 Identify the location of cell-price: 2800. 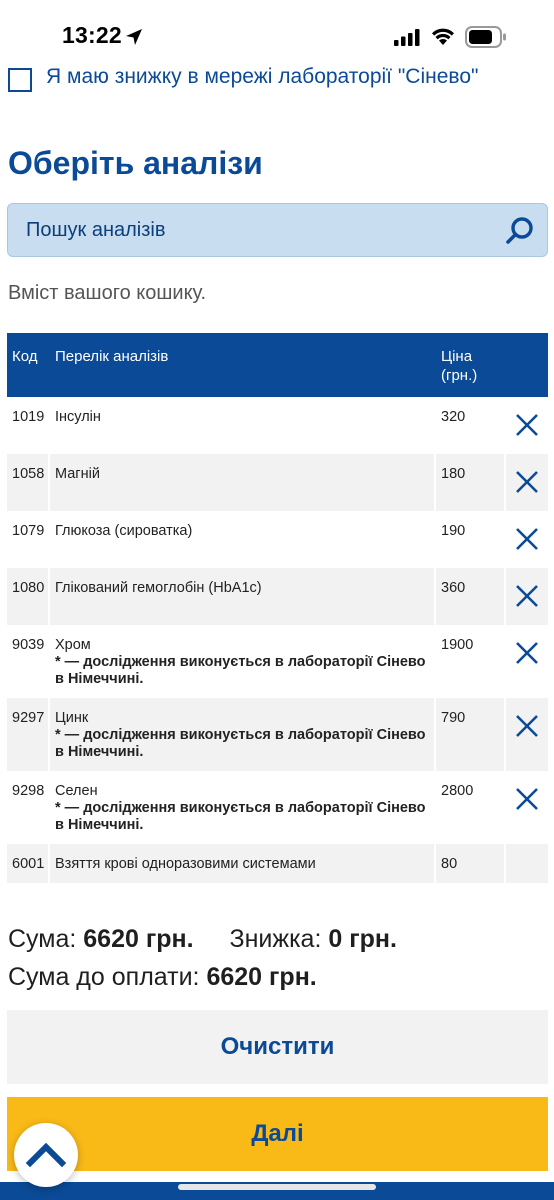
(471, 807).